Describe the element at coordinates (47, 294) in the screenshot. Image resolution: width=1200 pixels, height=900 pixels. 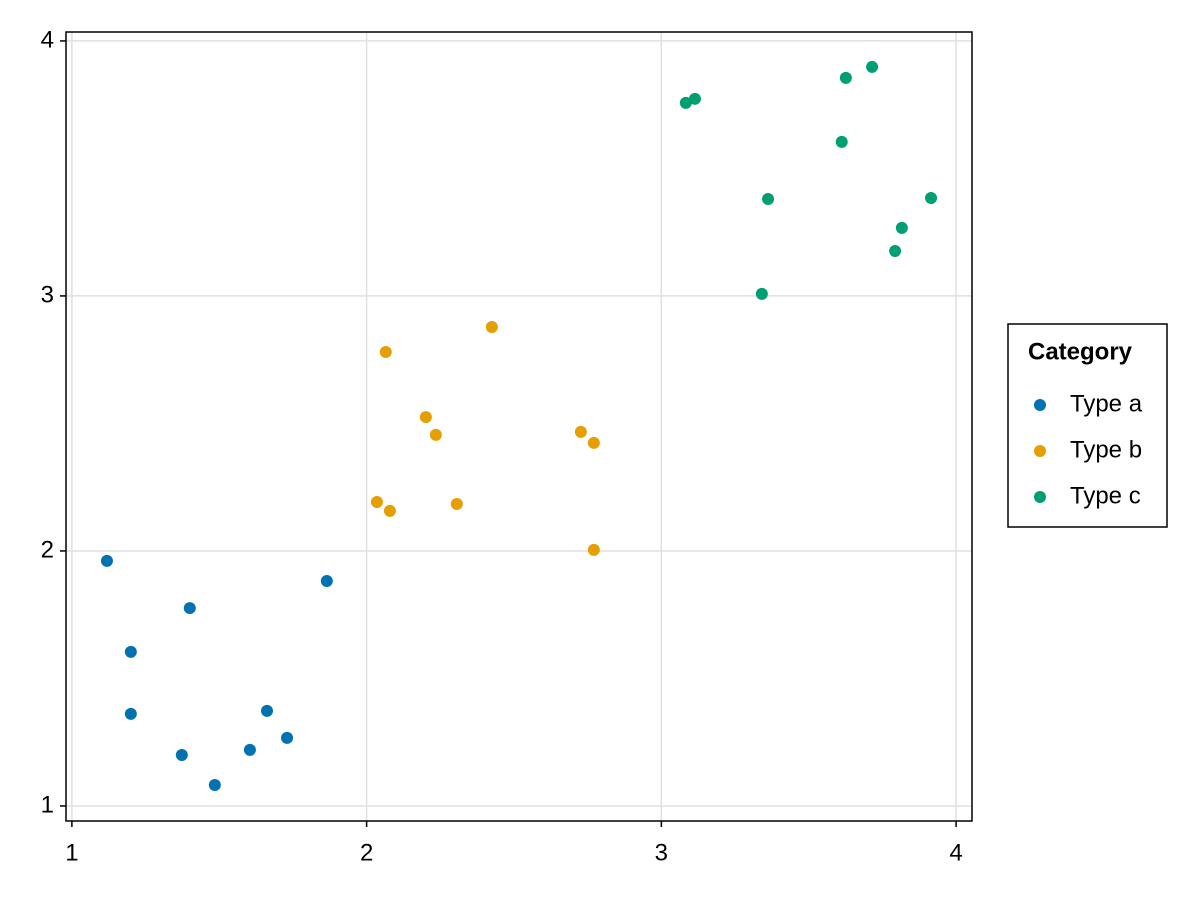
I see `y-tick-label: 3` at that location.